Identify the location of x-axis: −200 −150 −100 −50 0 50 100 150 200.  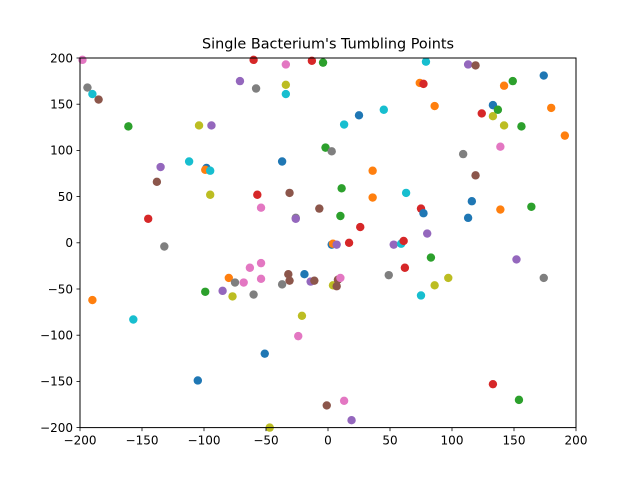
(326, 437).